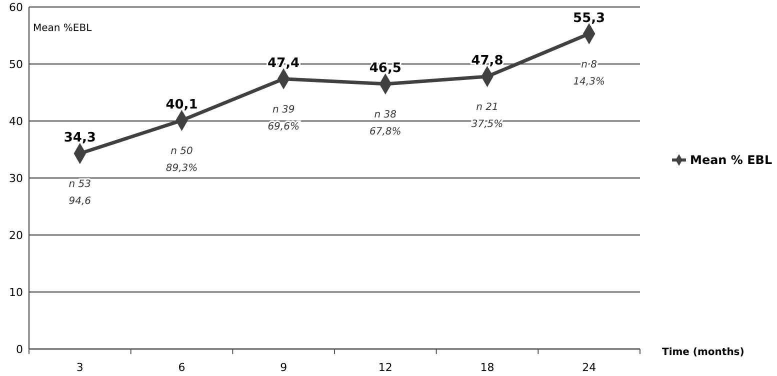 This screenshot has height=376, width=777. Describe the element at coordinates (181, 151) in the screenshot. I see `annotation: n 50` at that location.